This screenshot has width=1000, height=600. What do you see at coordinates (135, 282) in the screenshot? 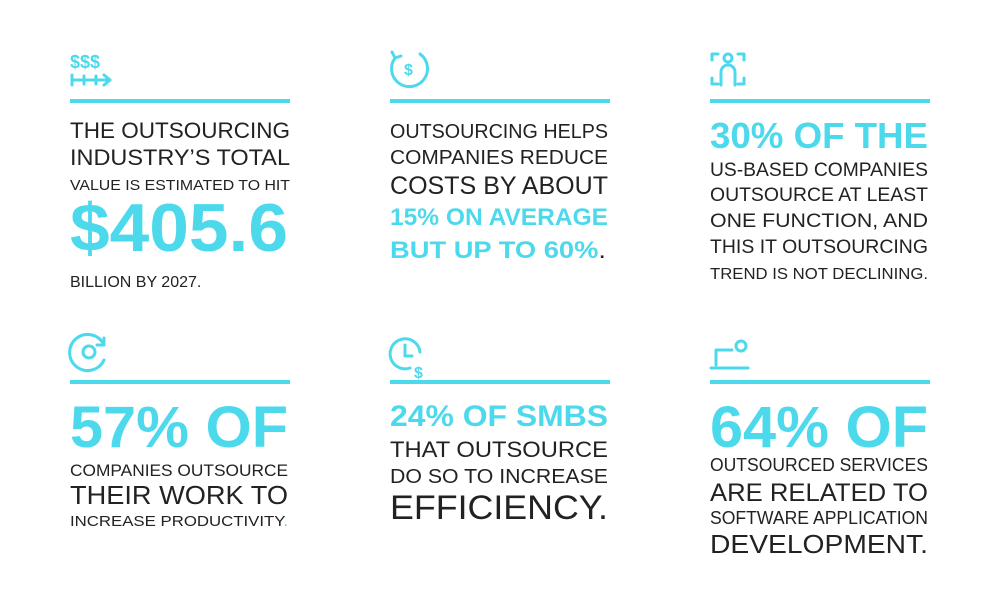
I see `card-text: BILLION BY 2027.` at bounding box center [135, 282].